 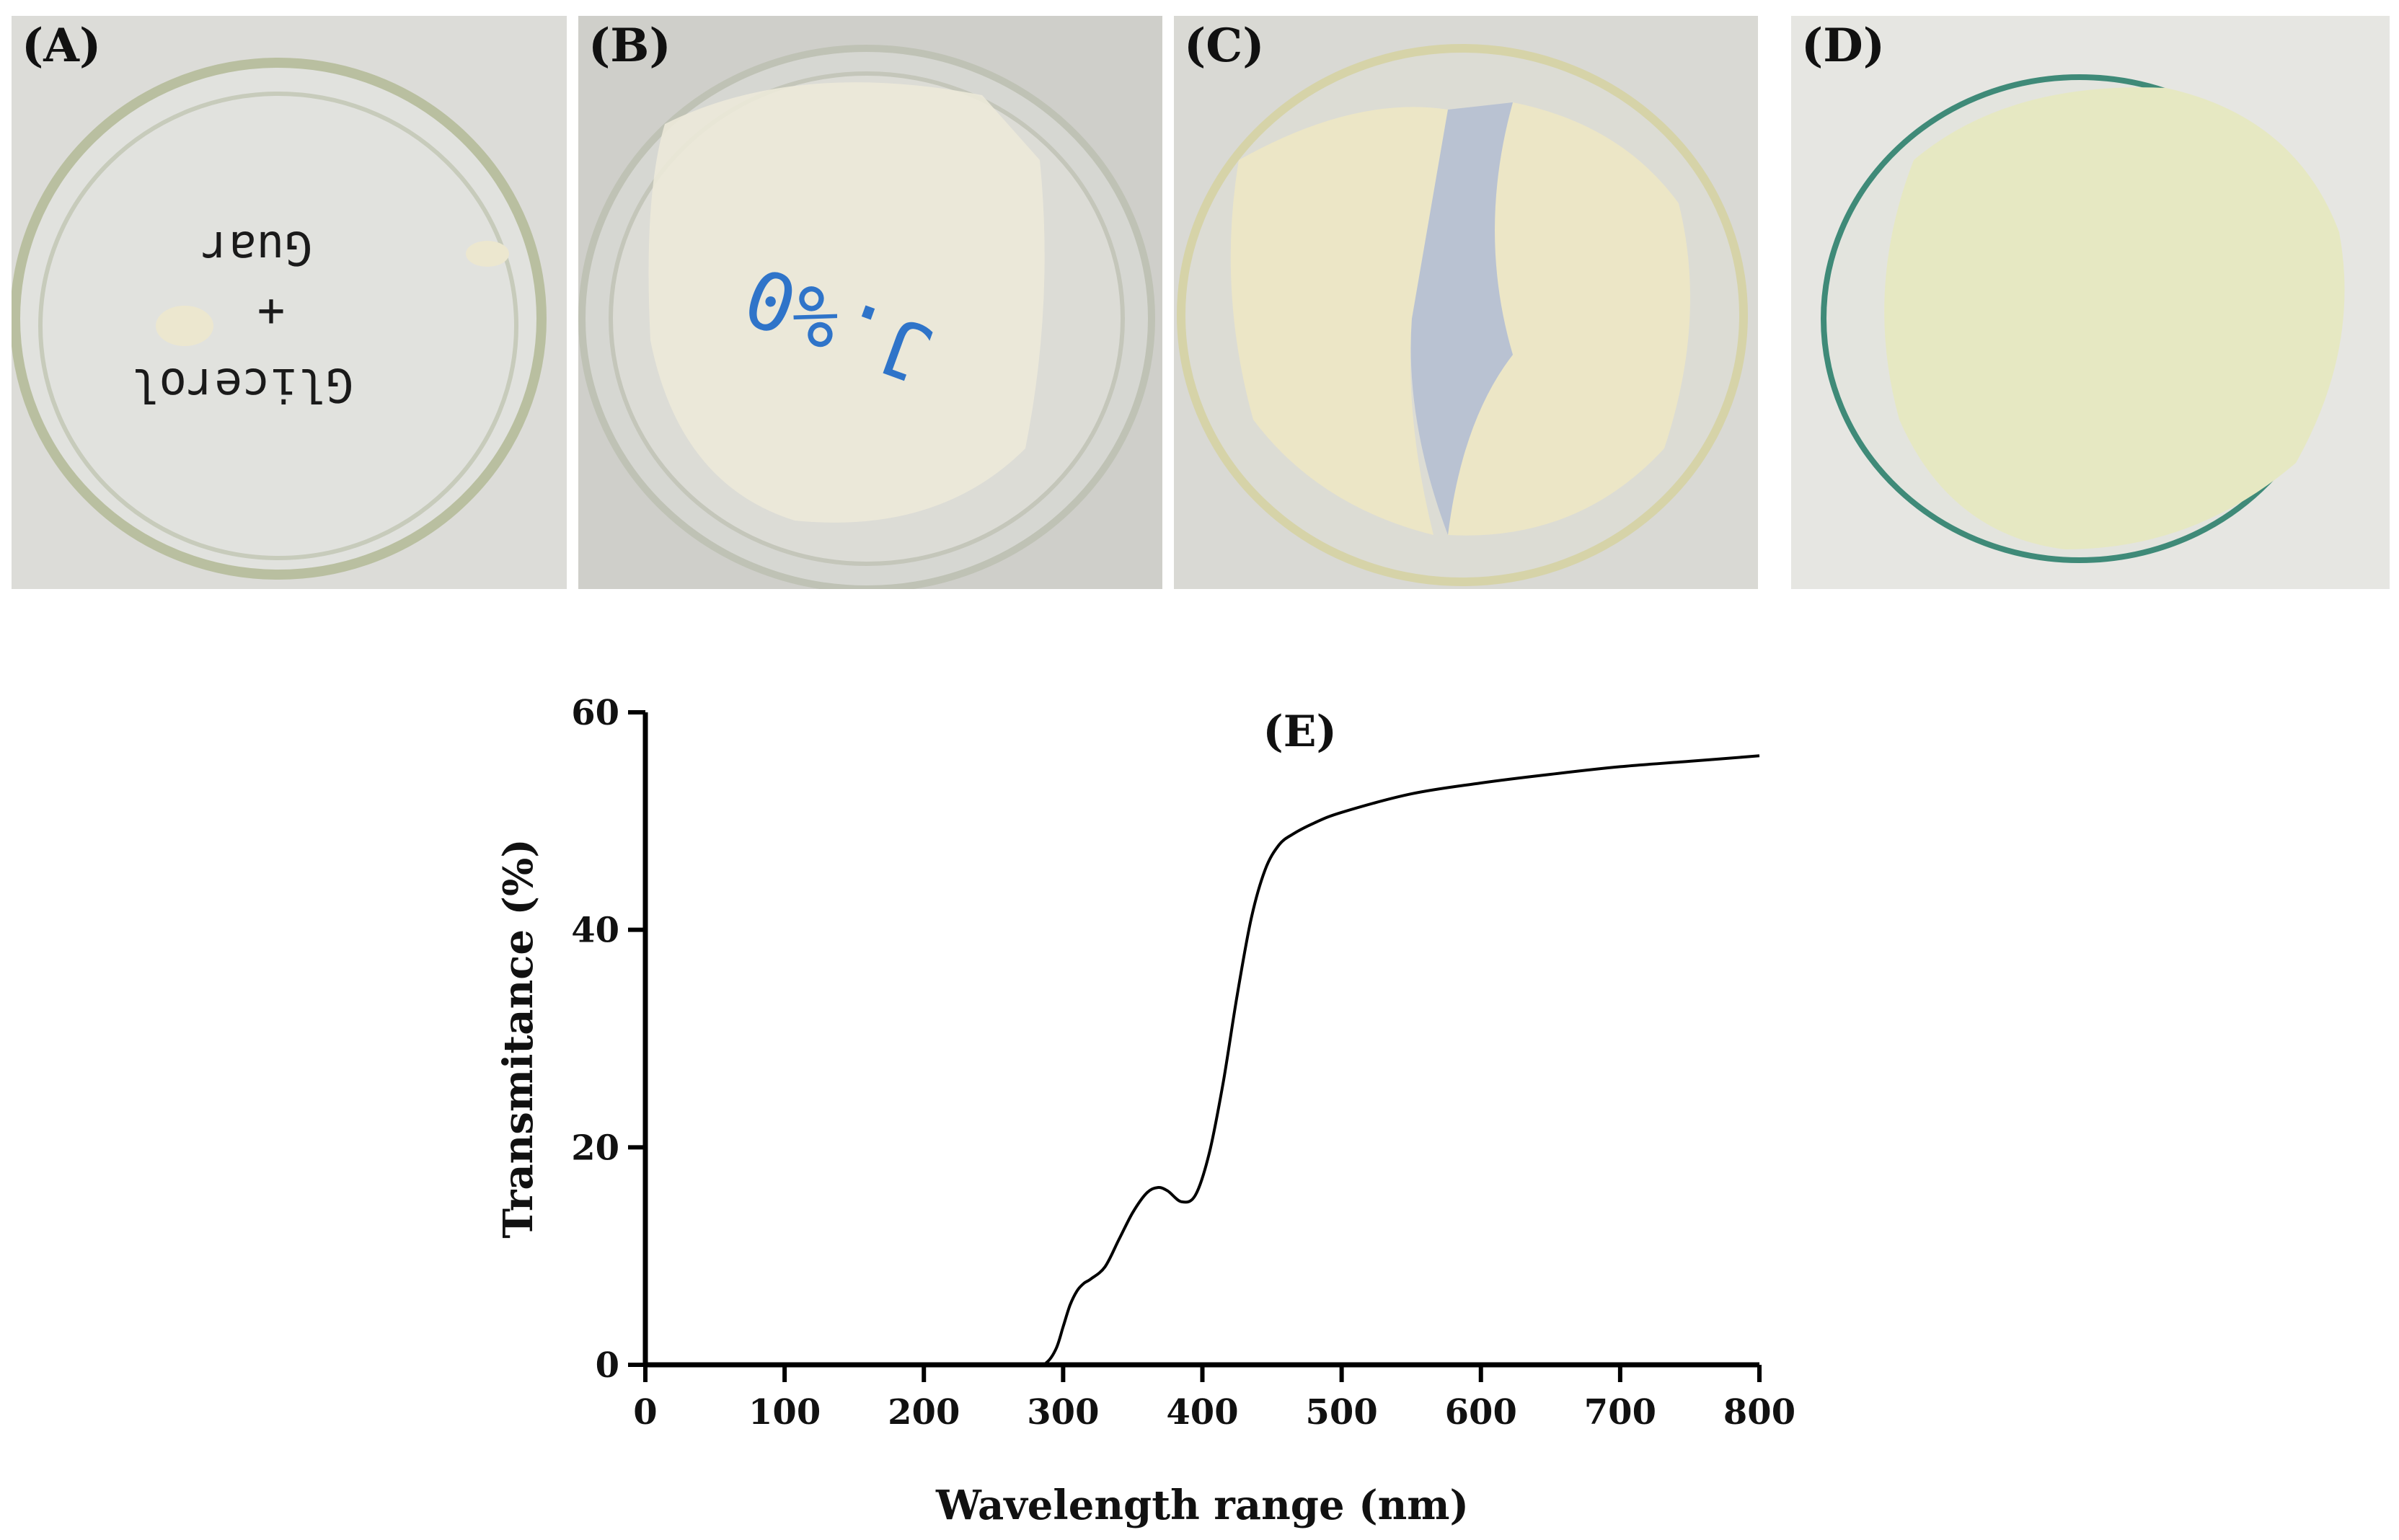 What do you see at coordinates (1300, 732) in the screenshot?
I see `chart-panel-label: (E)` at bounding box center [1300, 732].